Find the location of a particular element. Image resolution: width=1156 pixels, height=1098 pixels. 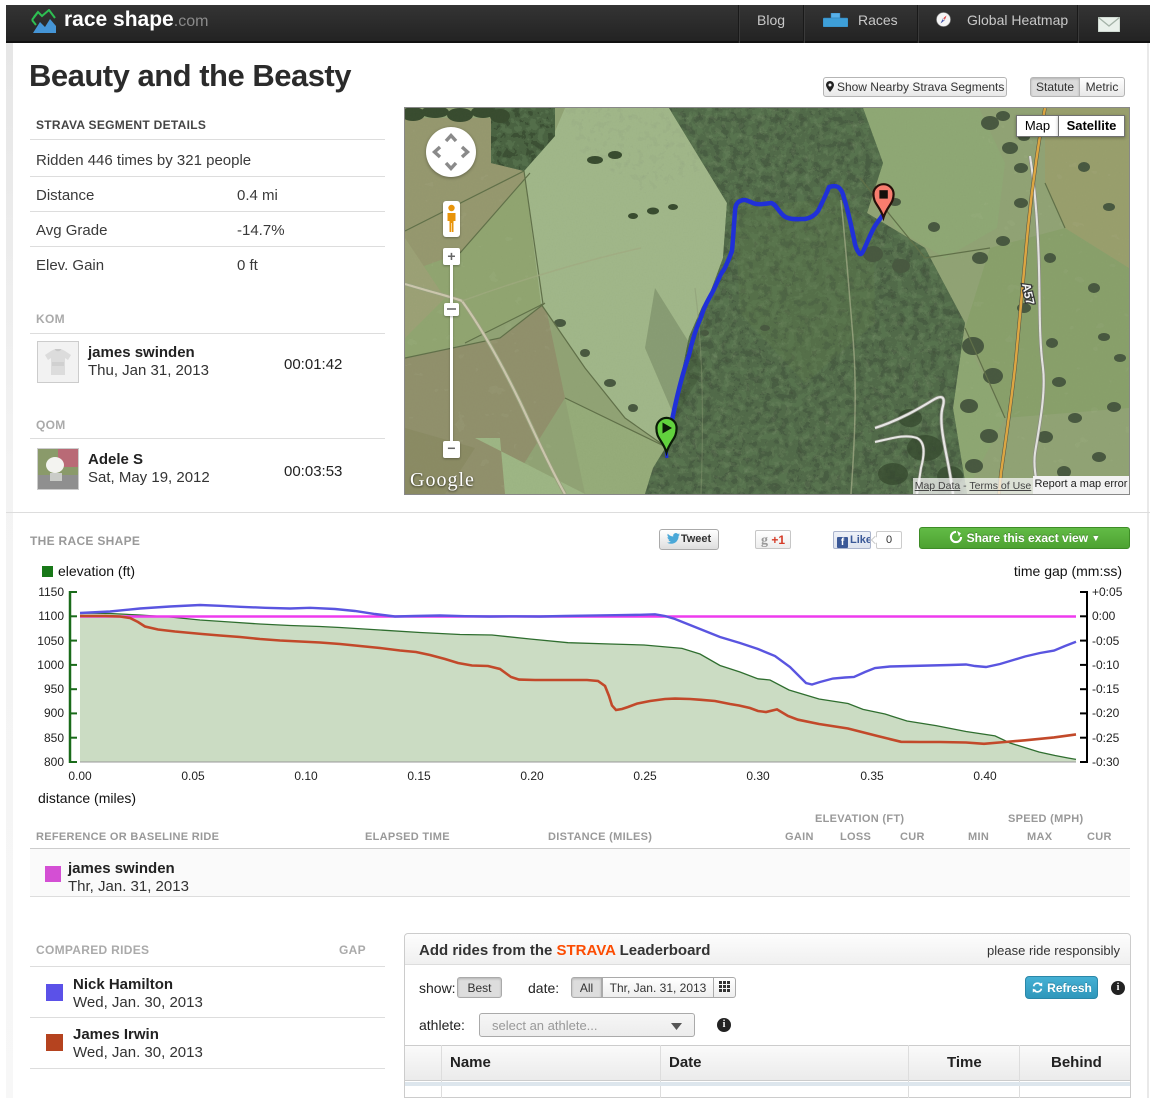

svg-text: 1050 is located at coordinates (50, 641).